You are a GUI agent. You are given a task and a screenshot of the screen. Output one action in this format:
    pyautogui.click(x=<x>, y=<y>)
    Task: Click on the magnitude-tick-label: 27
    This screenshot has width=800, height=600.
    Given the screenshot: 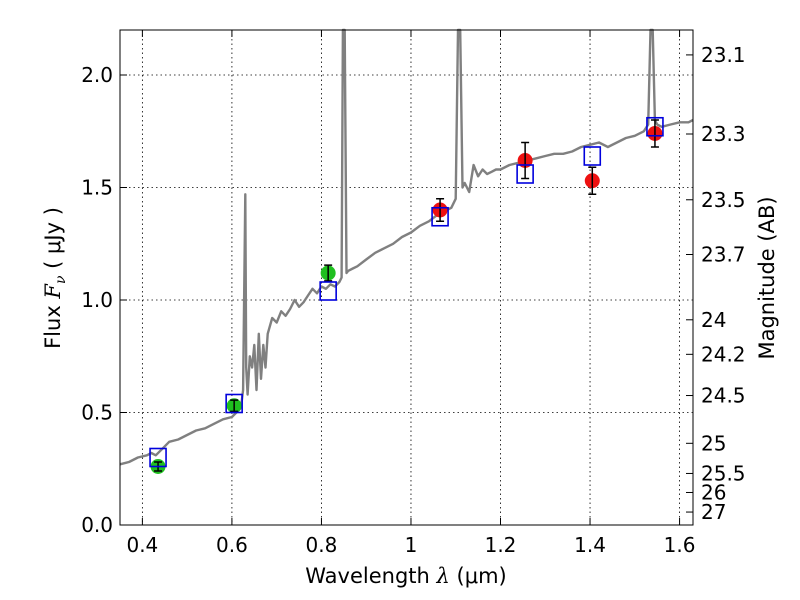 What is the action you would take?
    pyautogui.click(x=713, y=512)
    